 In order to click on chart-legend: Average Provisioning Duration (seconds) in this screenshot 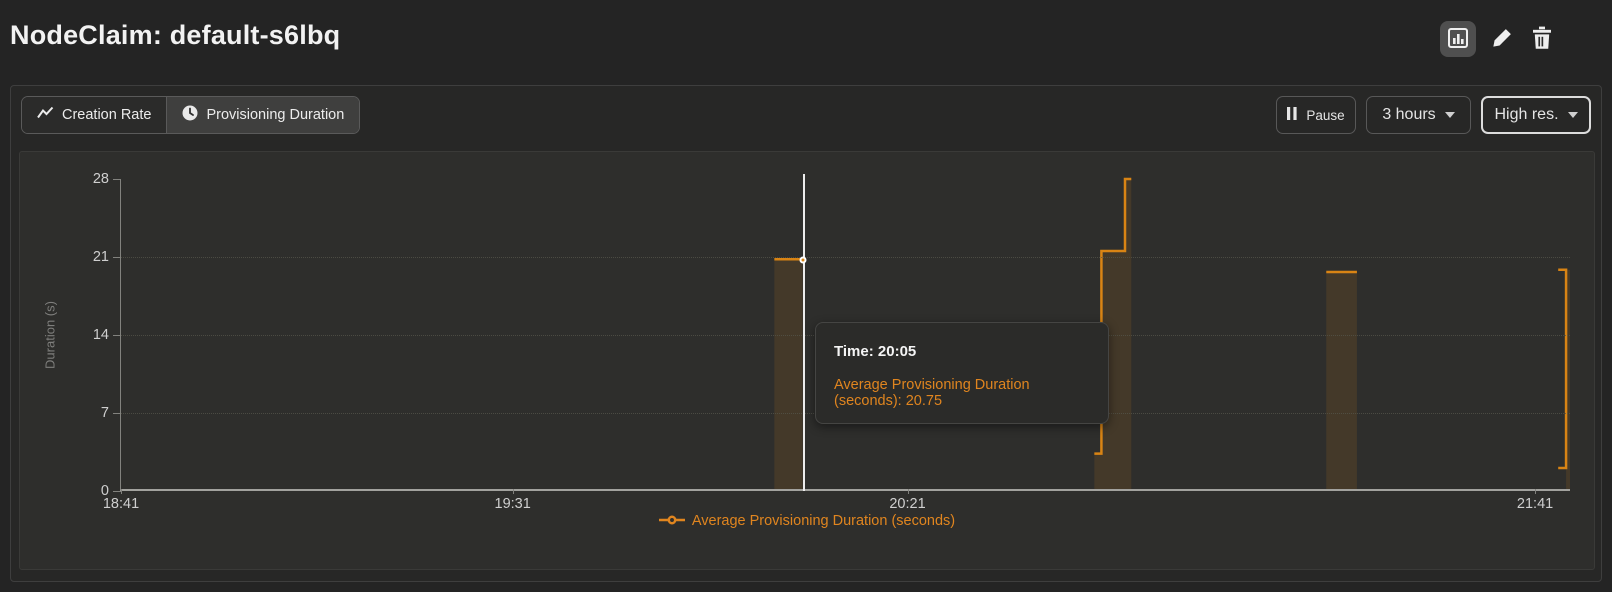, I will do `click(807, 521)`.